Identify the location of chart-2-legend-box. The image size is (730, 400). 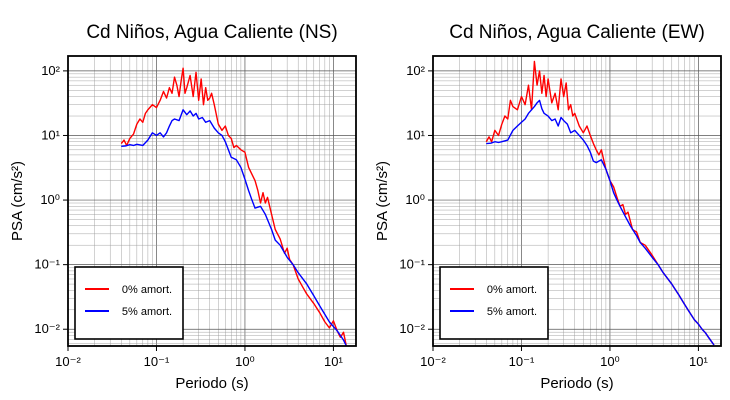
(494, 303).